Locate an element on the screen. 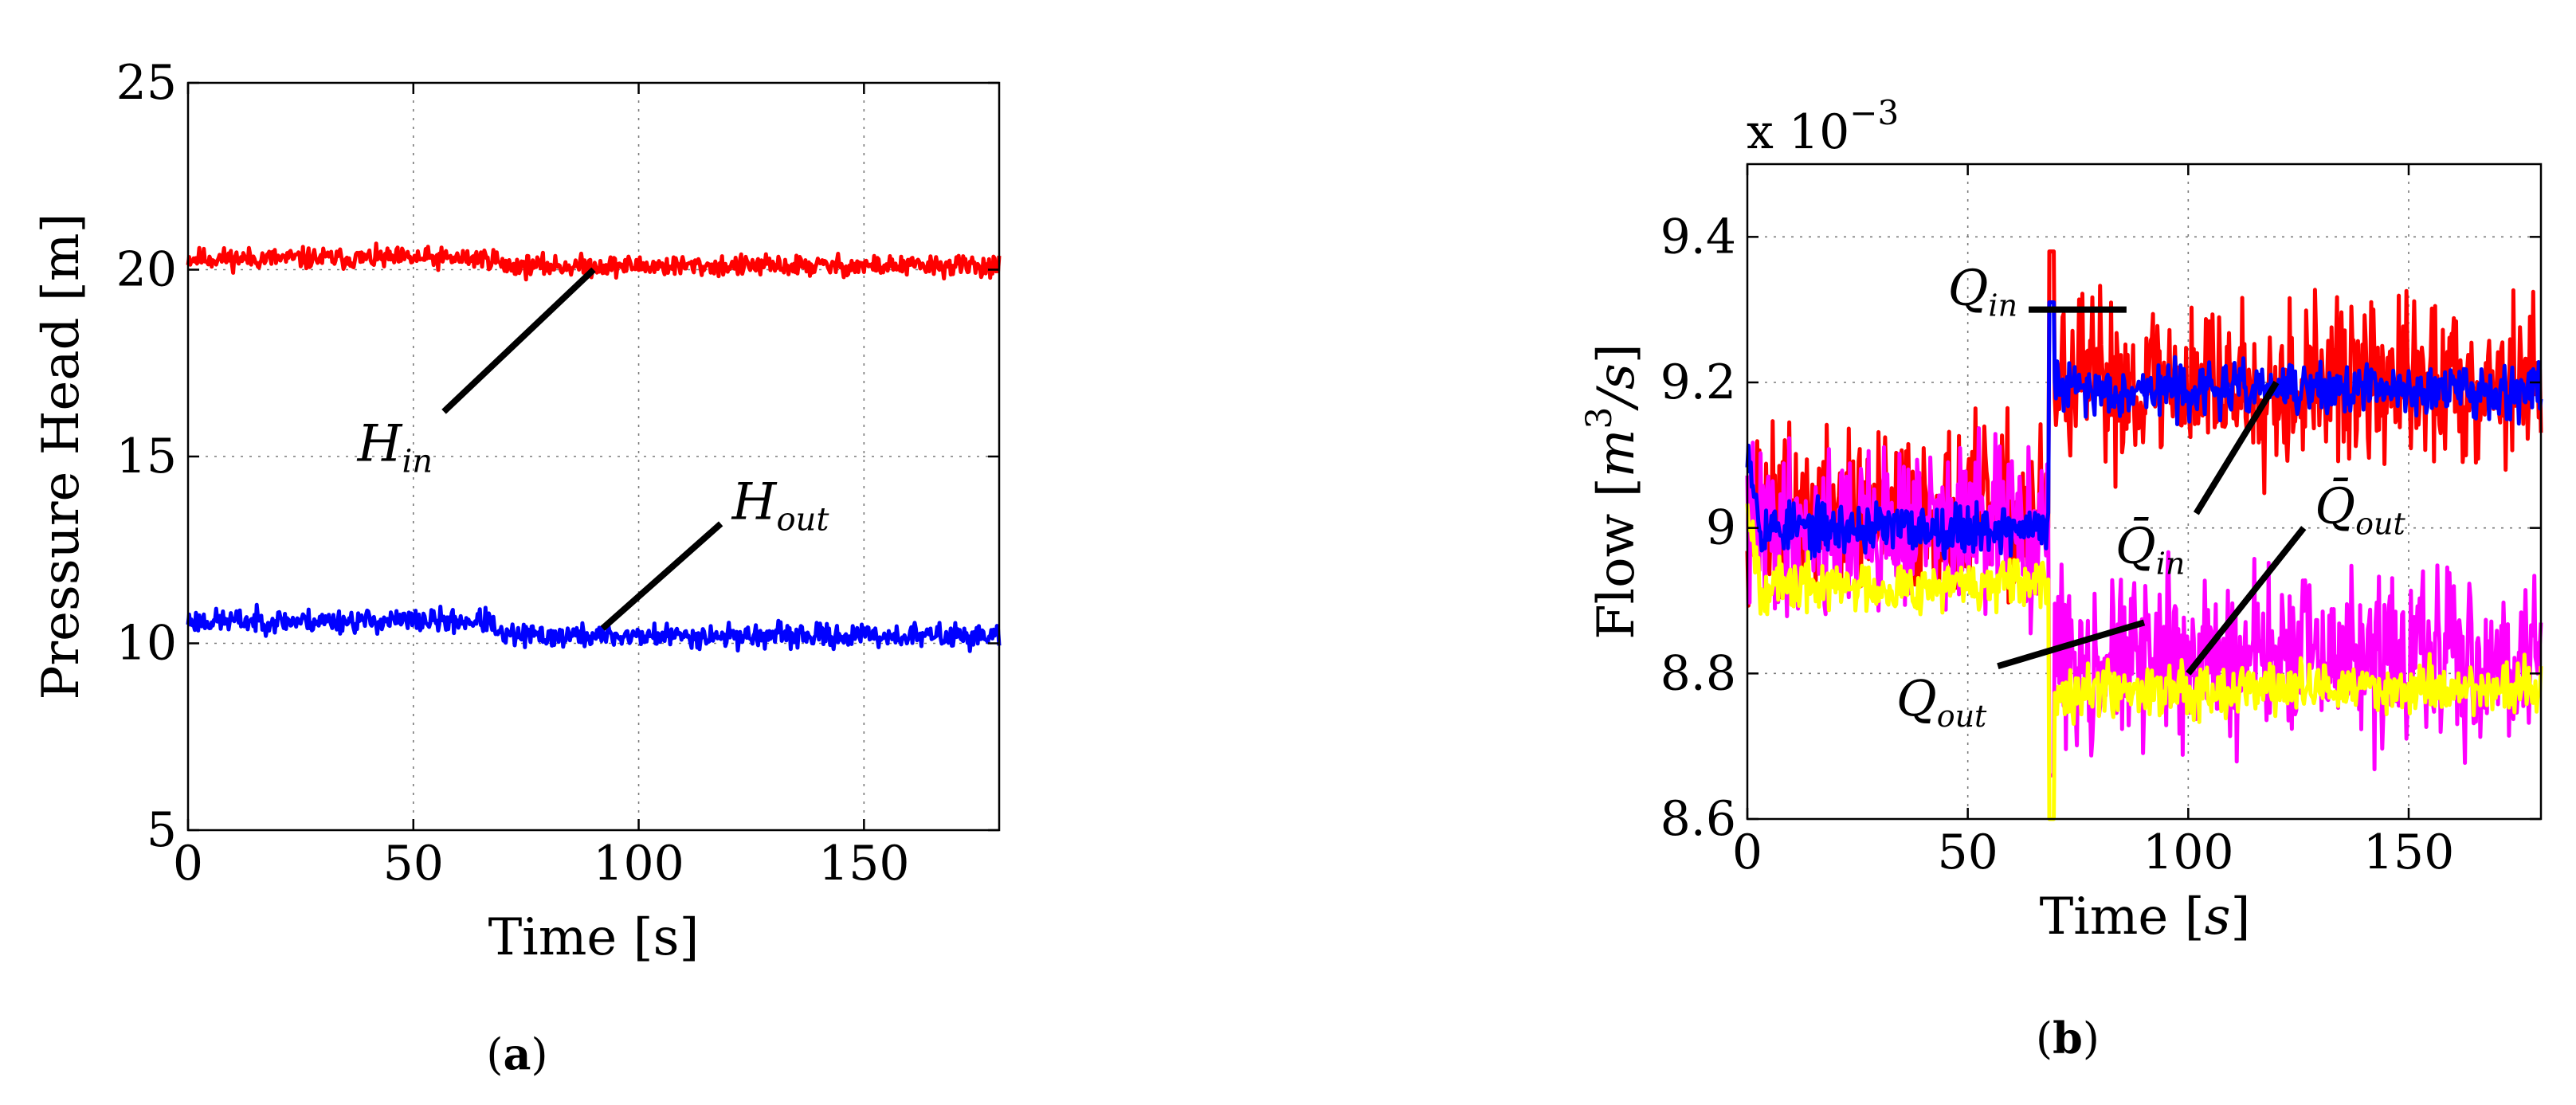 The image size is (2576, 1105). panel-b-label-3: Q̄out is located at coordinates (2360, 508).